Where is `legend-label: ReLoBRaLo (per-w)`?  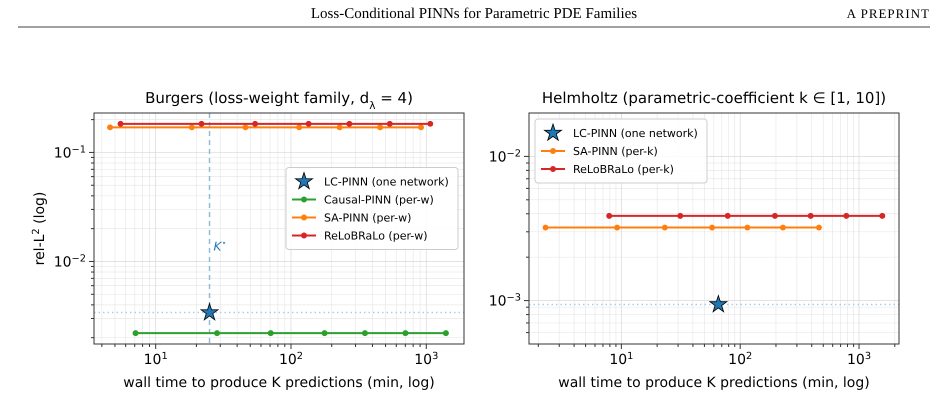 legend-label: ReLoBRaLo (per-w) is located at coordinates (376, 236).